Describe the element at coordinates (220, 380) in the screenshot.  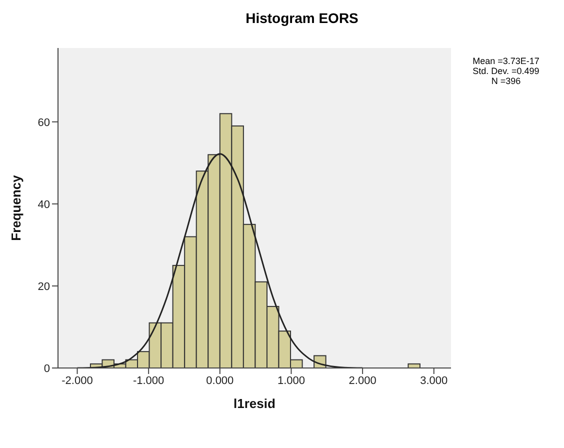
I see `x-tick-label: 0.000` at that location.